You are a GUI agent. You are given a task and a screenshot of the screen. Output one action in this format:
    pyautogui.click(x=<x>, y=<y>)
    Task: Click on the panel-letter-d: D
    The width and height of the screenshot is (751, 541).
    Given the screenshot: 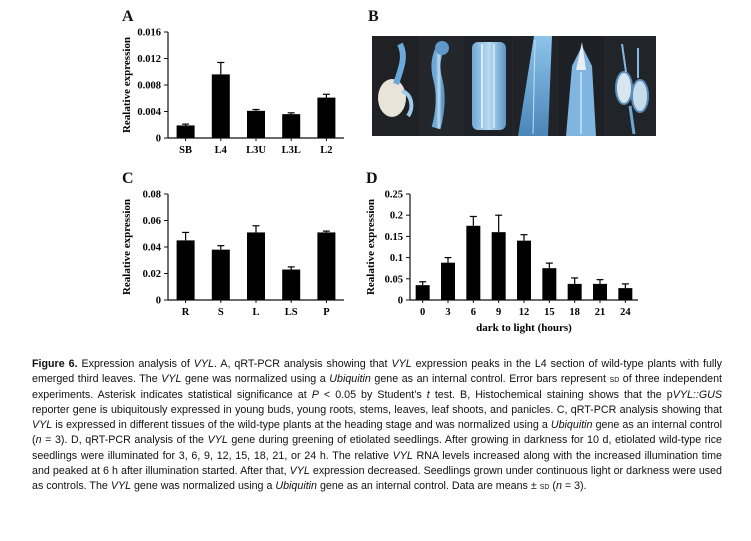 What is the action you would take?
    pyautogui.click(x=372, y=178)
    